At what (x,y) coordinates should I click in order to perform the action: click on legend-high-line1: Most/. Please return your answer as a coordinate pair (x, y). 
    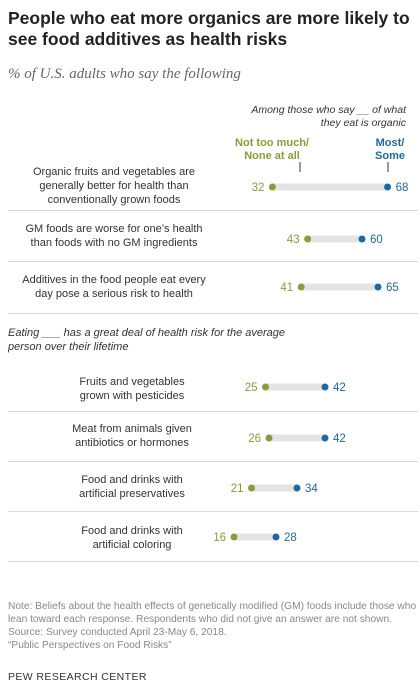
    Looking at the image, I should click on (390, 143).